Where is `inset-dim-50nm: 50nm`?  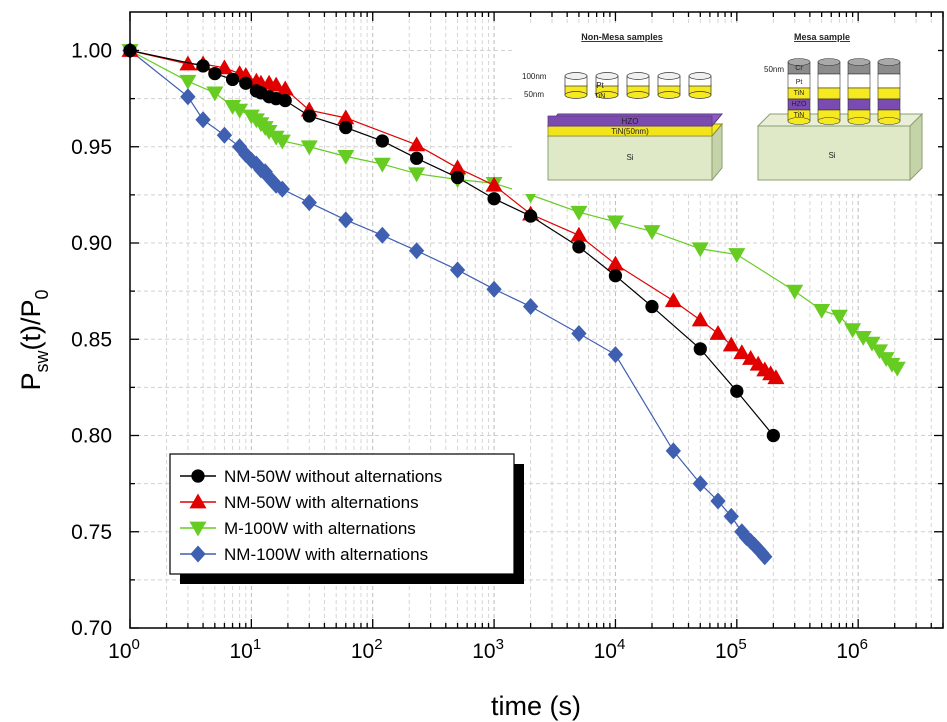
inset-dim-50nm: 50nm is located at coordinates (534, 94).